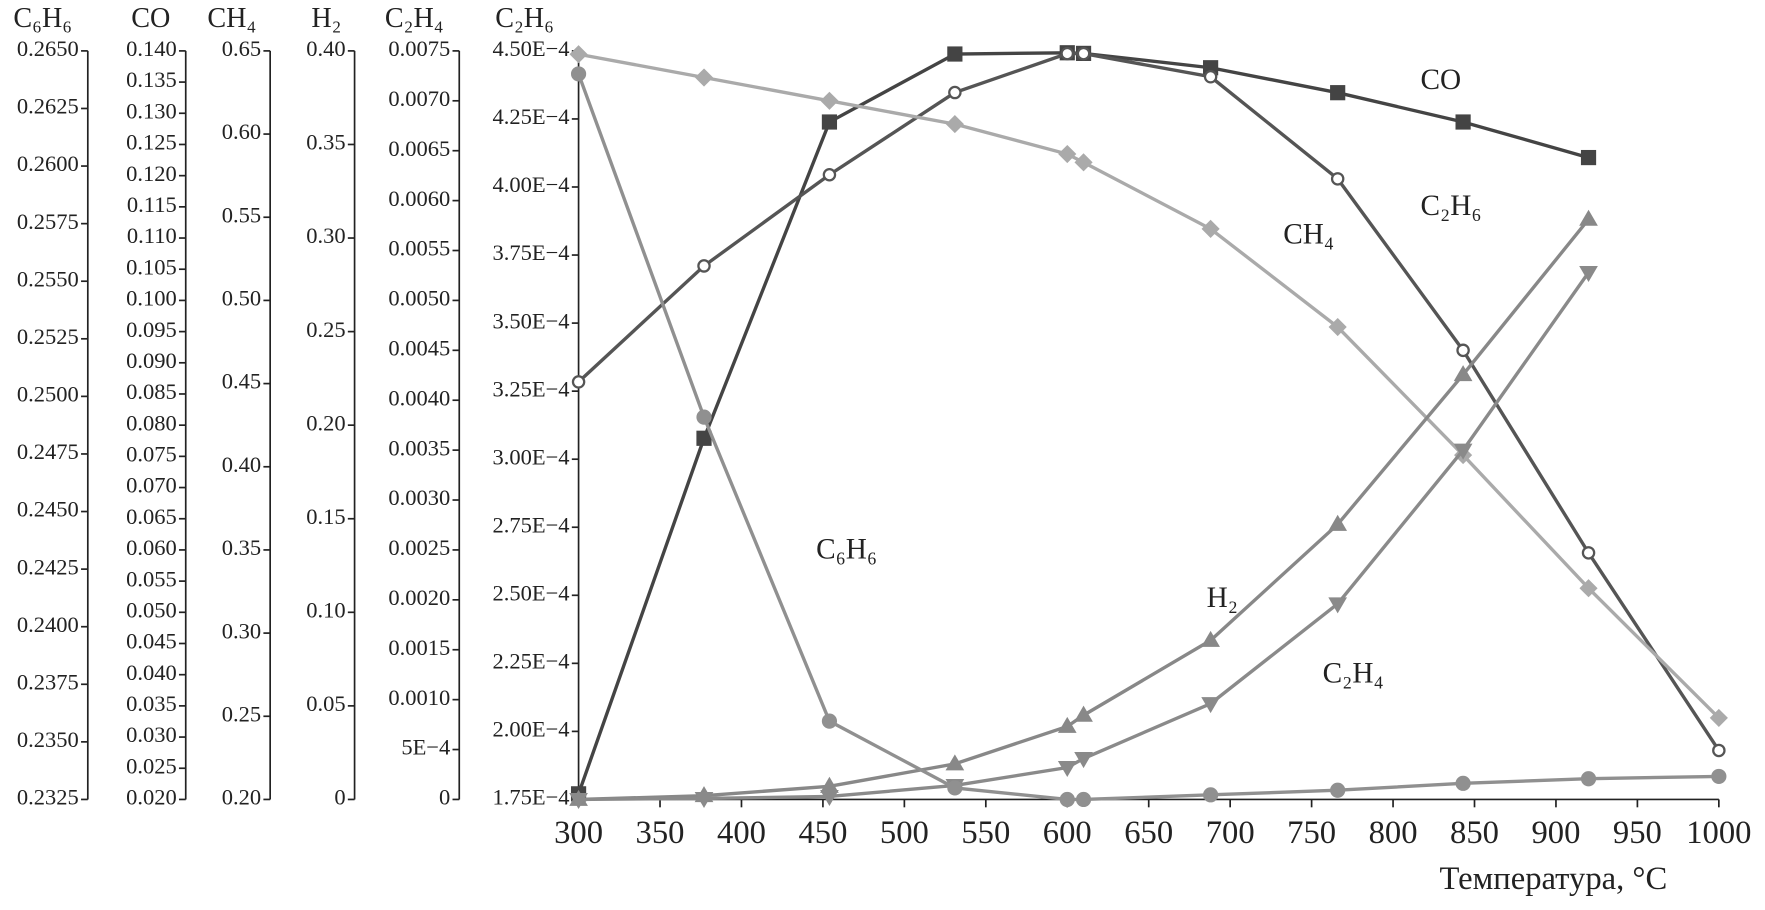 The width and height of the screenshot is (1765, 910). Describe the element at coordinates (419, 298) in the screenshot. I see `y-tick-label: 0.0050` at that location.